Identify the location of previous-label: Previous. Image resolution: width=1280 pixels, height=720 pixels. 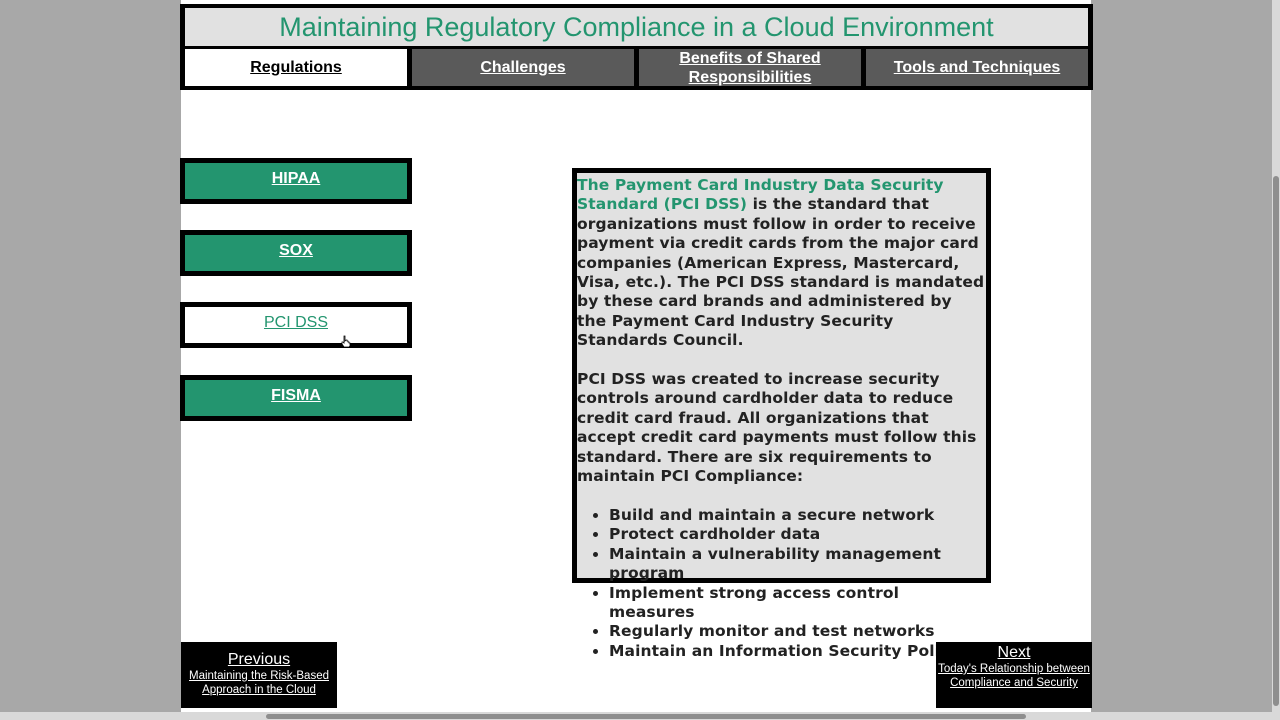
(259, 659).